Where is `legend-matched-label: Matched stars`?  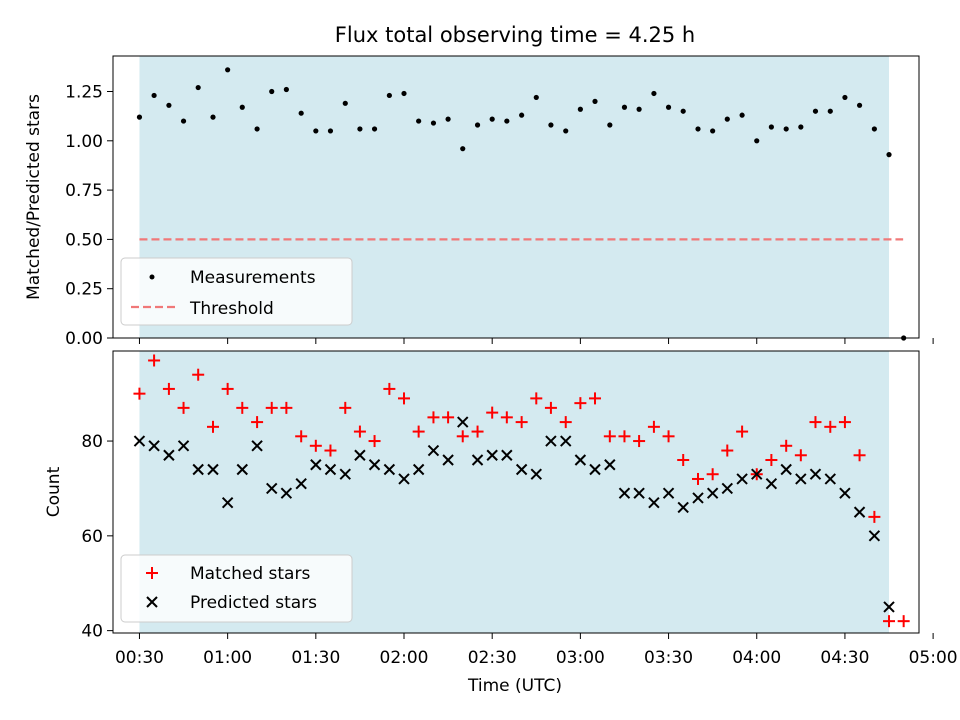
legend-matched-label: Matched stars is located at coordinates (250, 574).